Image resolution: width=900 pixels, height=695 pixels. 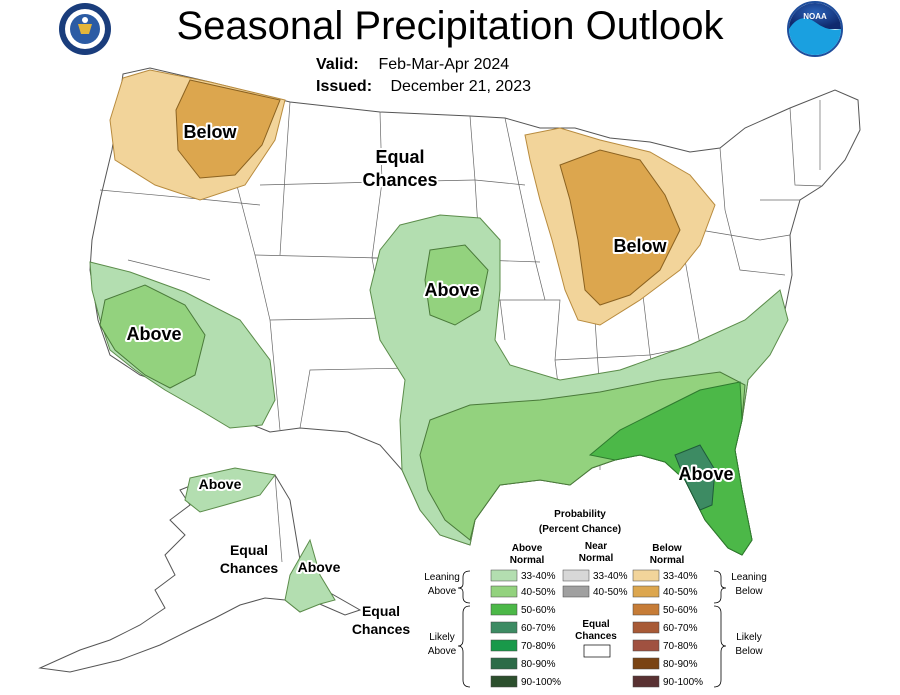 What do you see at coordinates (680, 646) in the screenshot?
I see `legend-below-label-4: 70-80%` at bounding box center [680, 646].